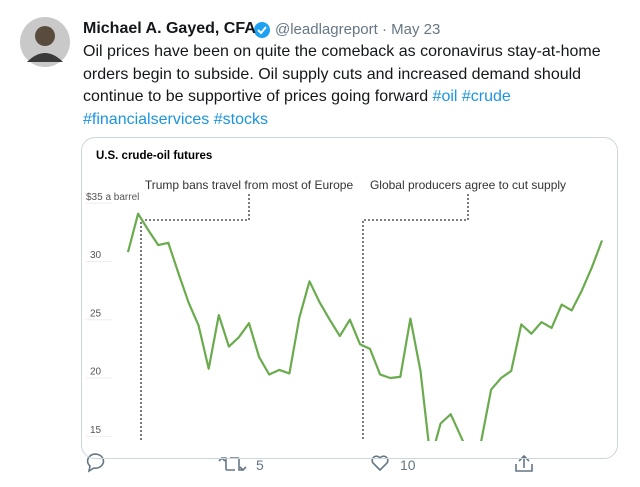 The height and width of the screenshot is (487, 640). I want to click on y-tick-label: 25, so click(96, 313).